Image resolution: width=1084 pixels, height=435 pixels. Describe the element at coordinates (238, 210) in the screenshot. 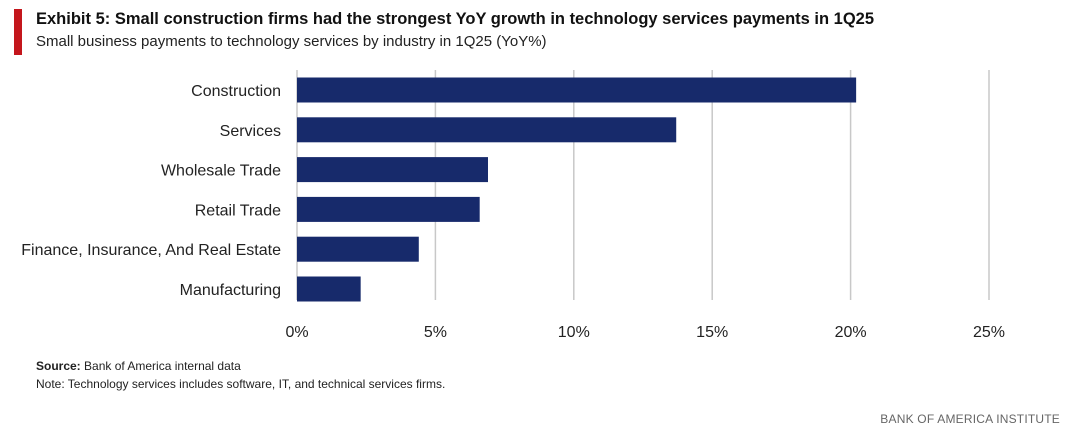

I see `category-label: Retail Trade` at that location.